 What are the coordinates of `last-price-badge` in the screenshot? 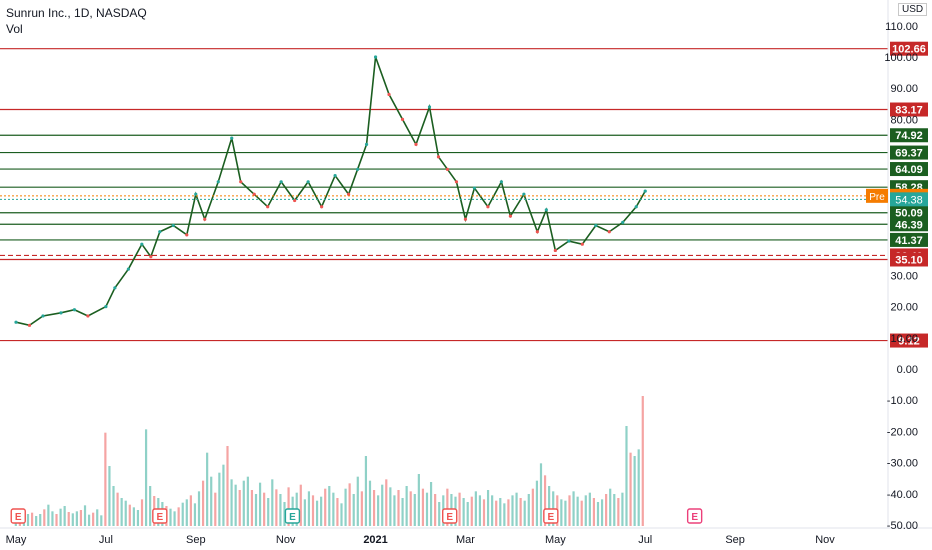 It's located at (909, 199).